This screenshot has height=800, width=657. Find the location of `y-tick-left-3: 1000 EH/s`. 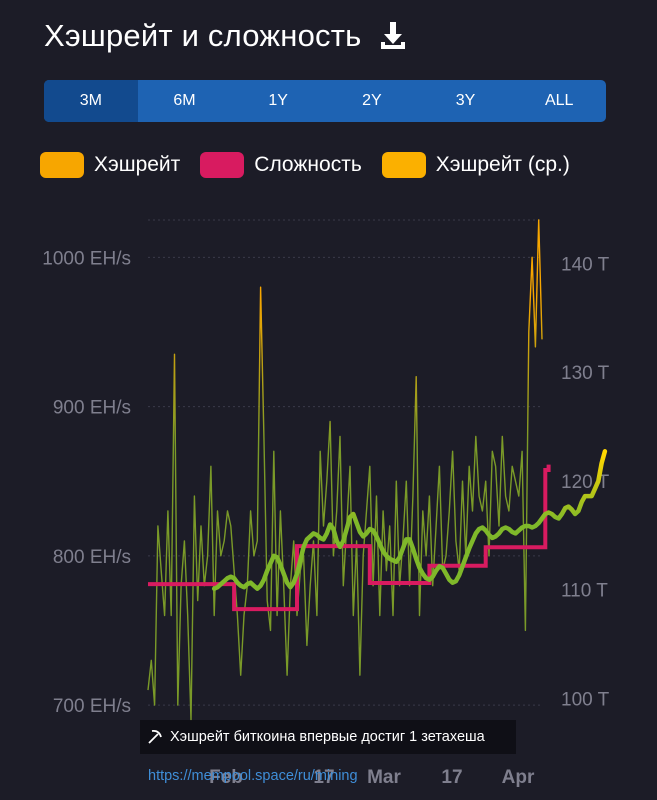

y-tick-left-3: 1000 EH/s is located at coordinates (86, 258).